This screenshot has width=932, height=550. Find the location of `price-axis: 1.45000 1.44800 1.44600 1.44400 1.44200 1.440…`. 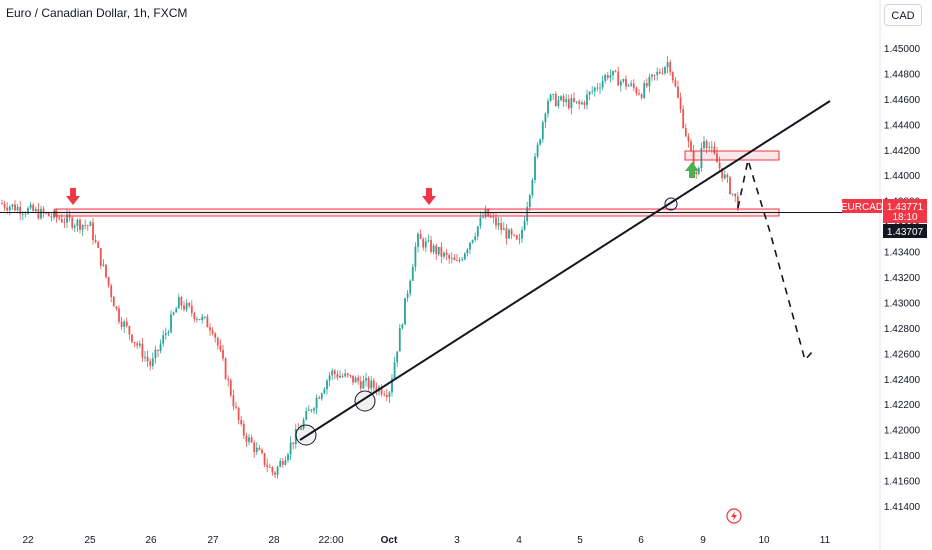

price-axis: 1.45000 1.44800 1.44600 1.44400 1.44200 1.440… is located at coordinates (902, 278).